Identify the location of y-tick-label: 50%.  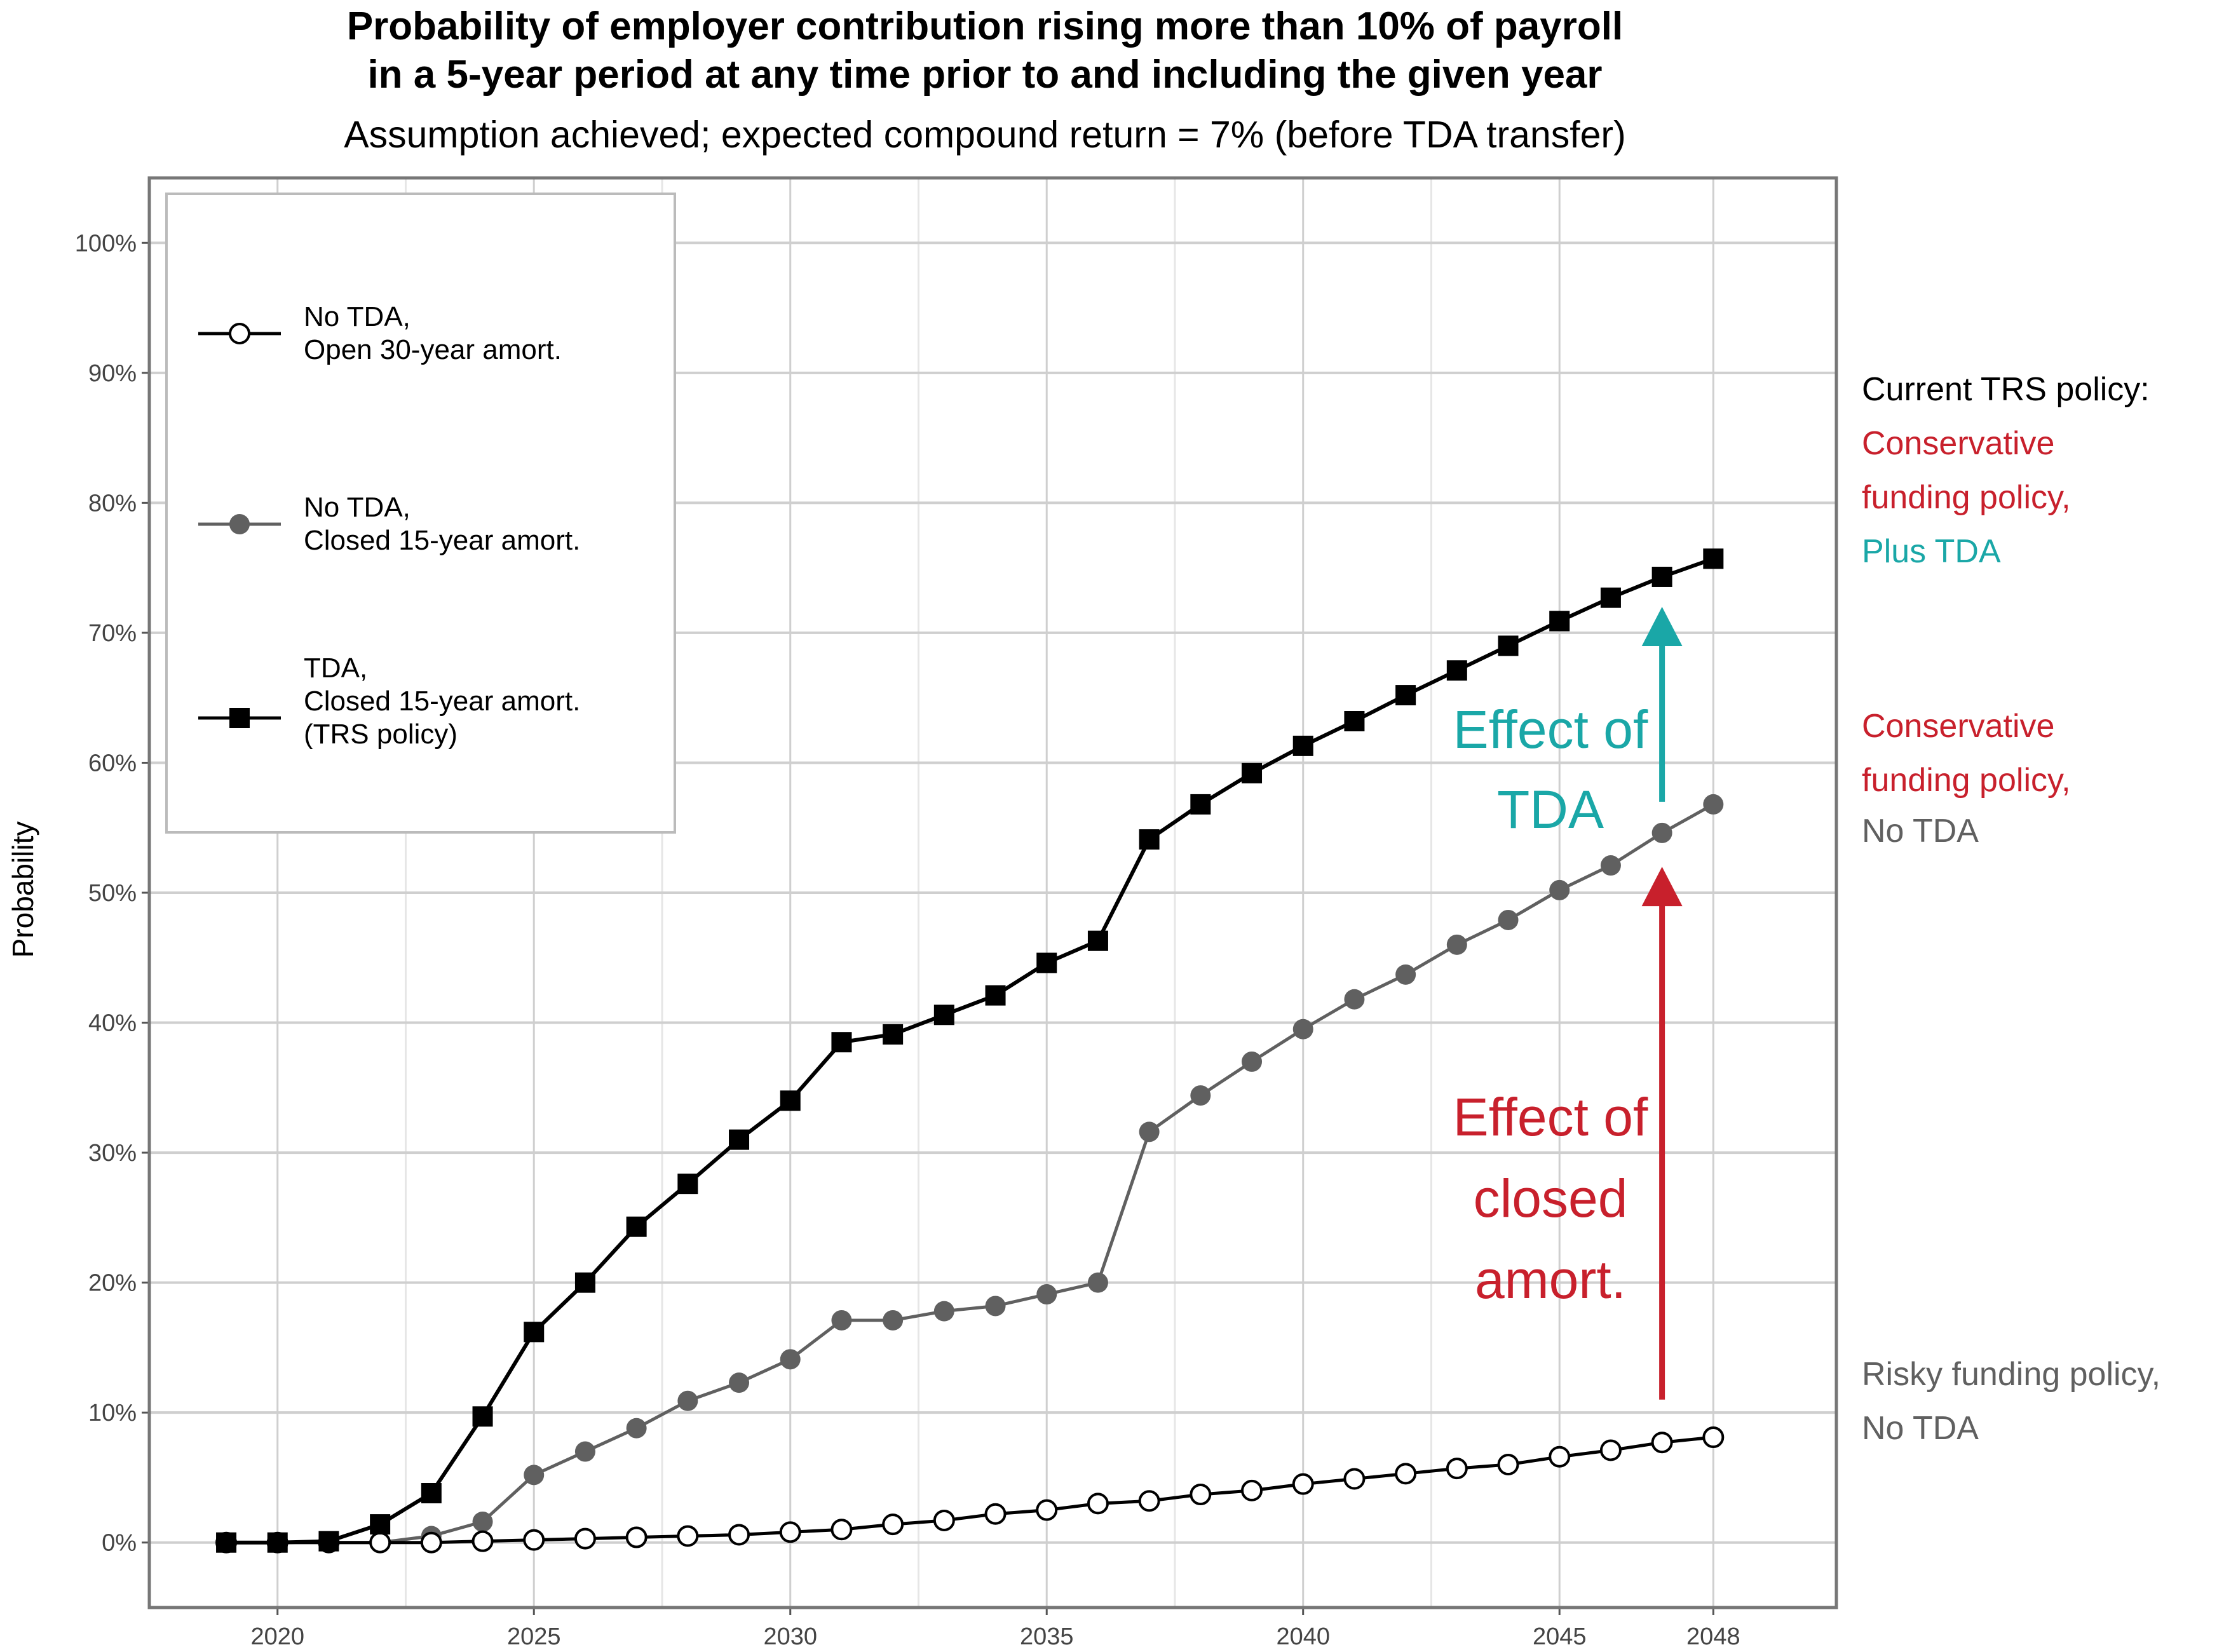
(112, 894).